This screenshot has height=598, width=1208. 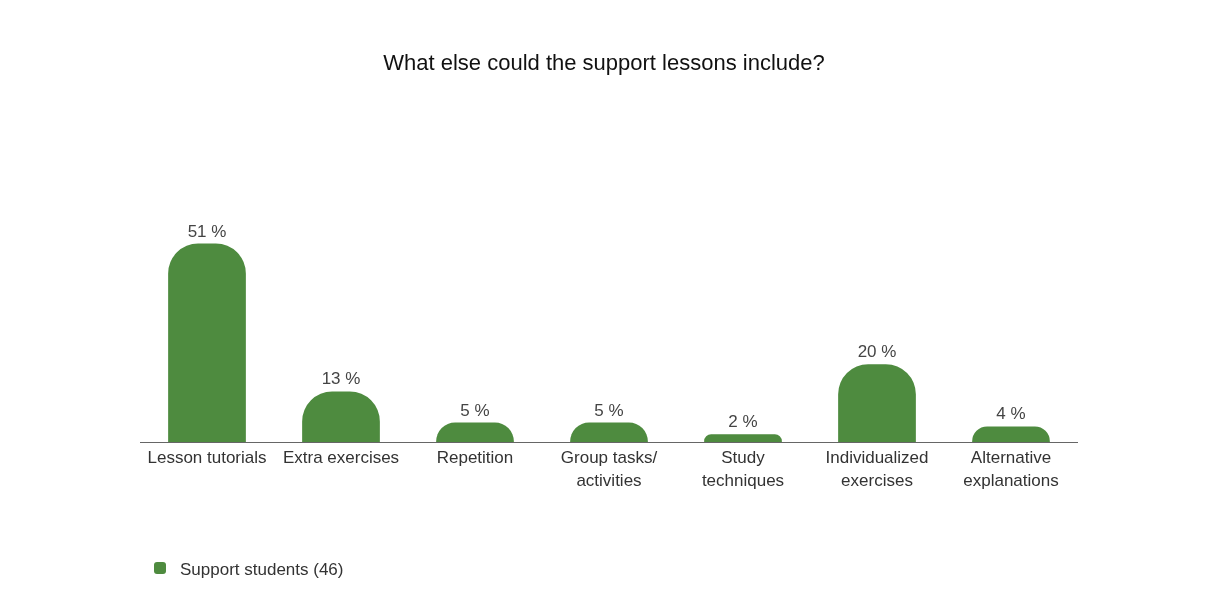 What do you see at coordinates (743, 469) in the screenshot?
I see `x-tick-label: Study techniques` at bounding box center [743, 469].